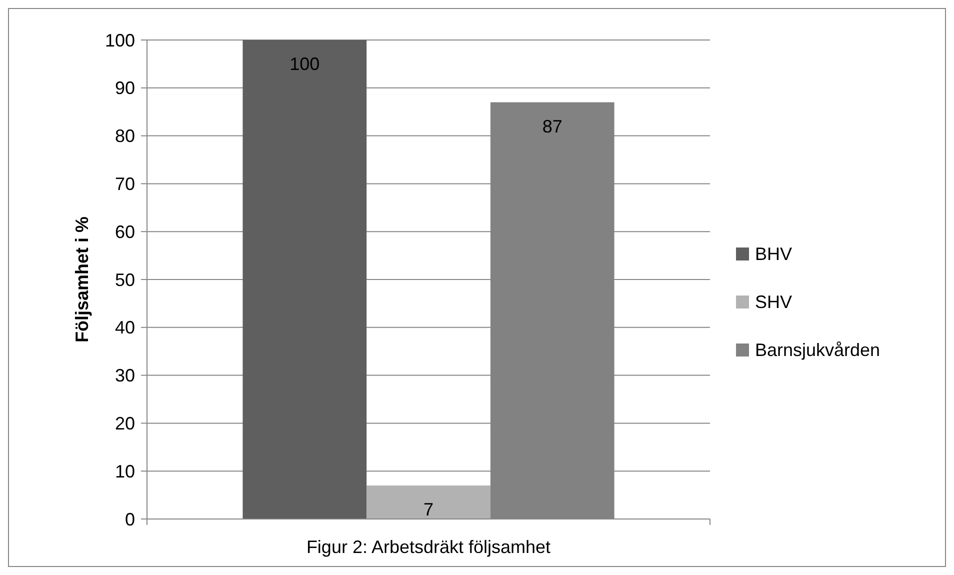  What do you see at coordinates (552, 126) in the screenshot?
I see `data-label: 87` at bounding box center [552, 126].